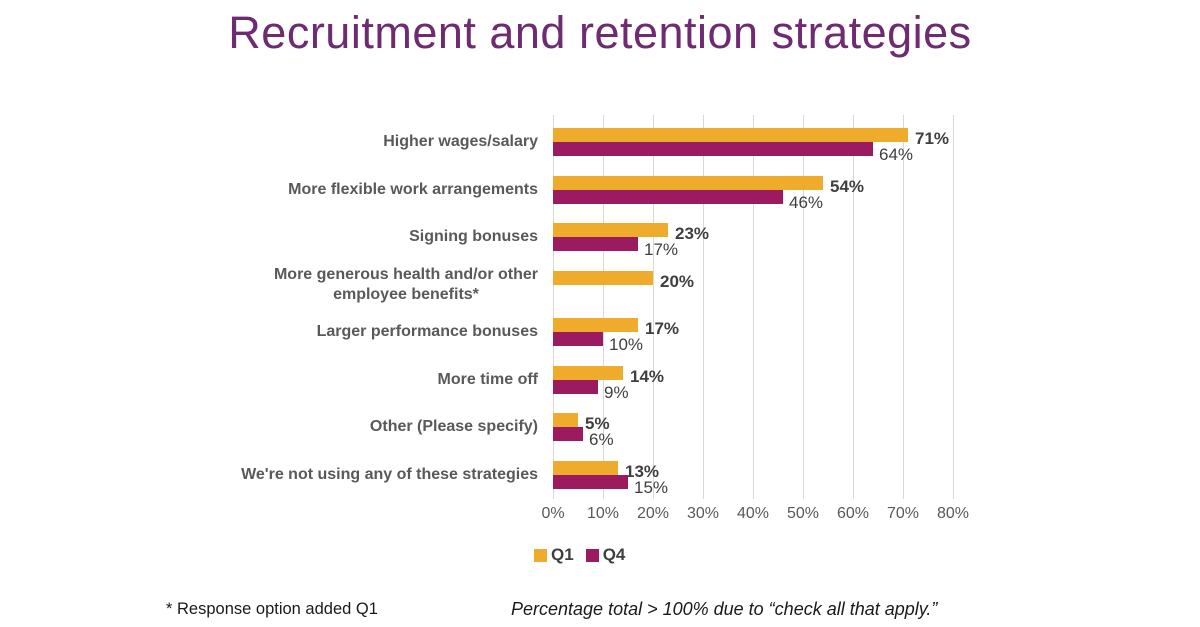  Describe the element at coordinates (562, 554) in the screenshot. I see `legend-label-q1: Q1` at that location.